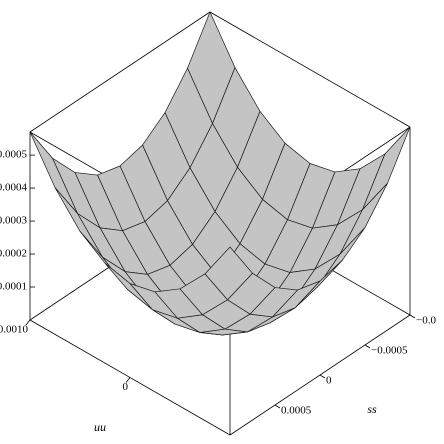 This screenshot has height=444, width=444. Describe the element at coordinates (14, 188) in the screenshot. I see `z-tick-label: 0.0004` at that location.